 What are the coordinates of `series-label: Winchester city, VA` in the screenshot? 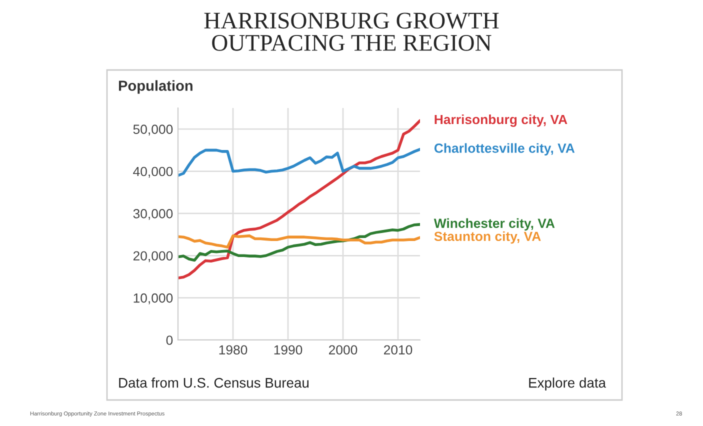 It's located at (494, 224).